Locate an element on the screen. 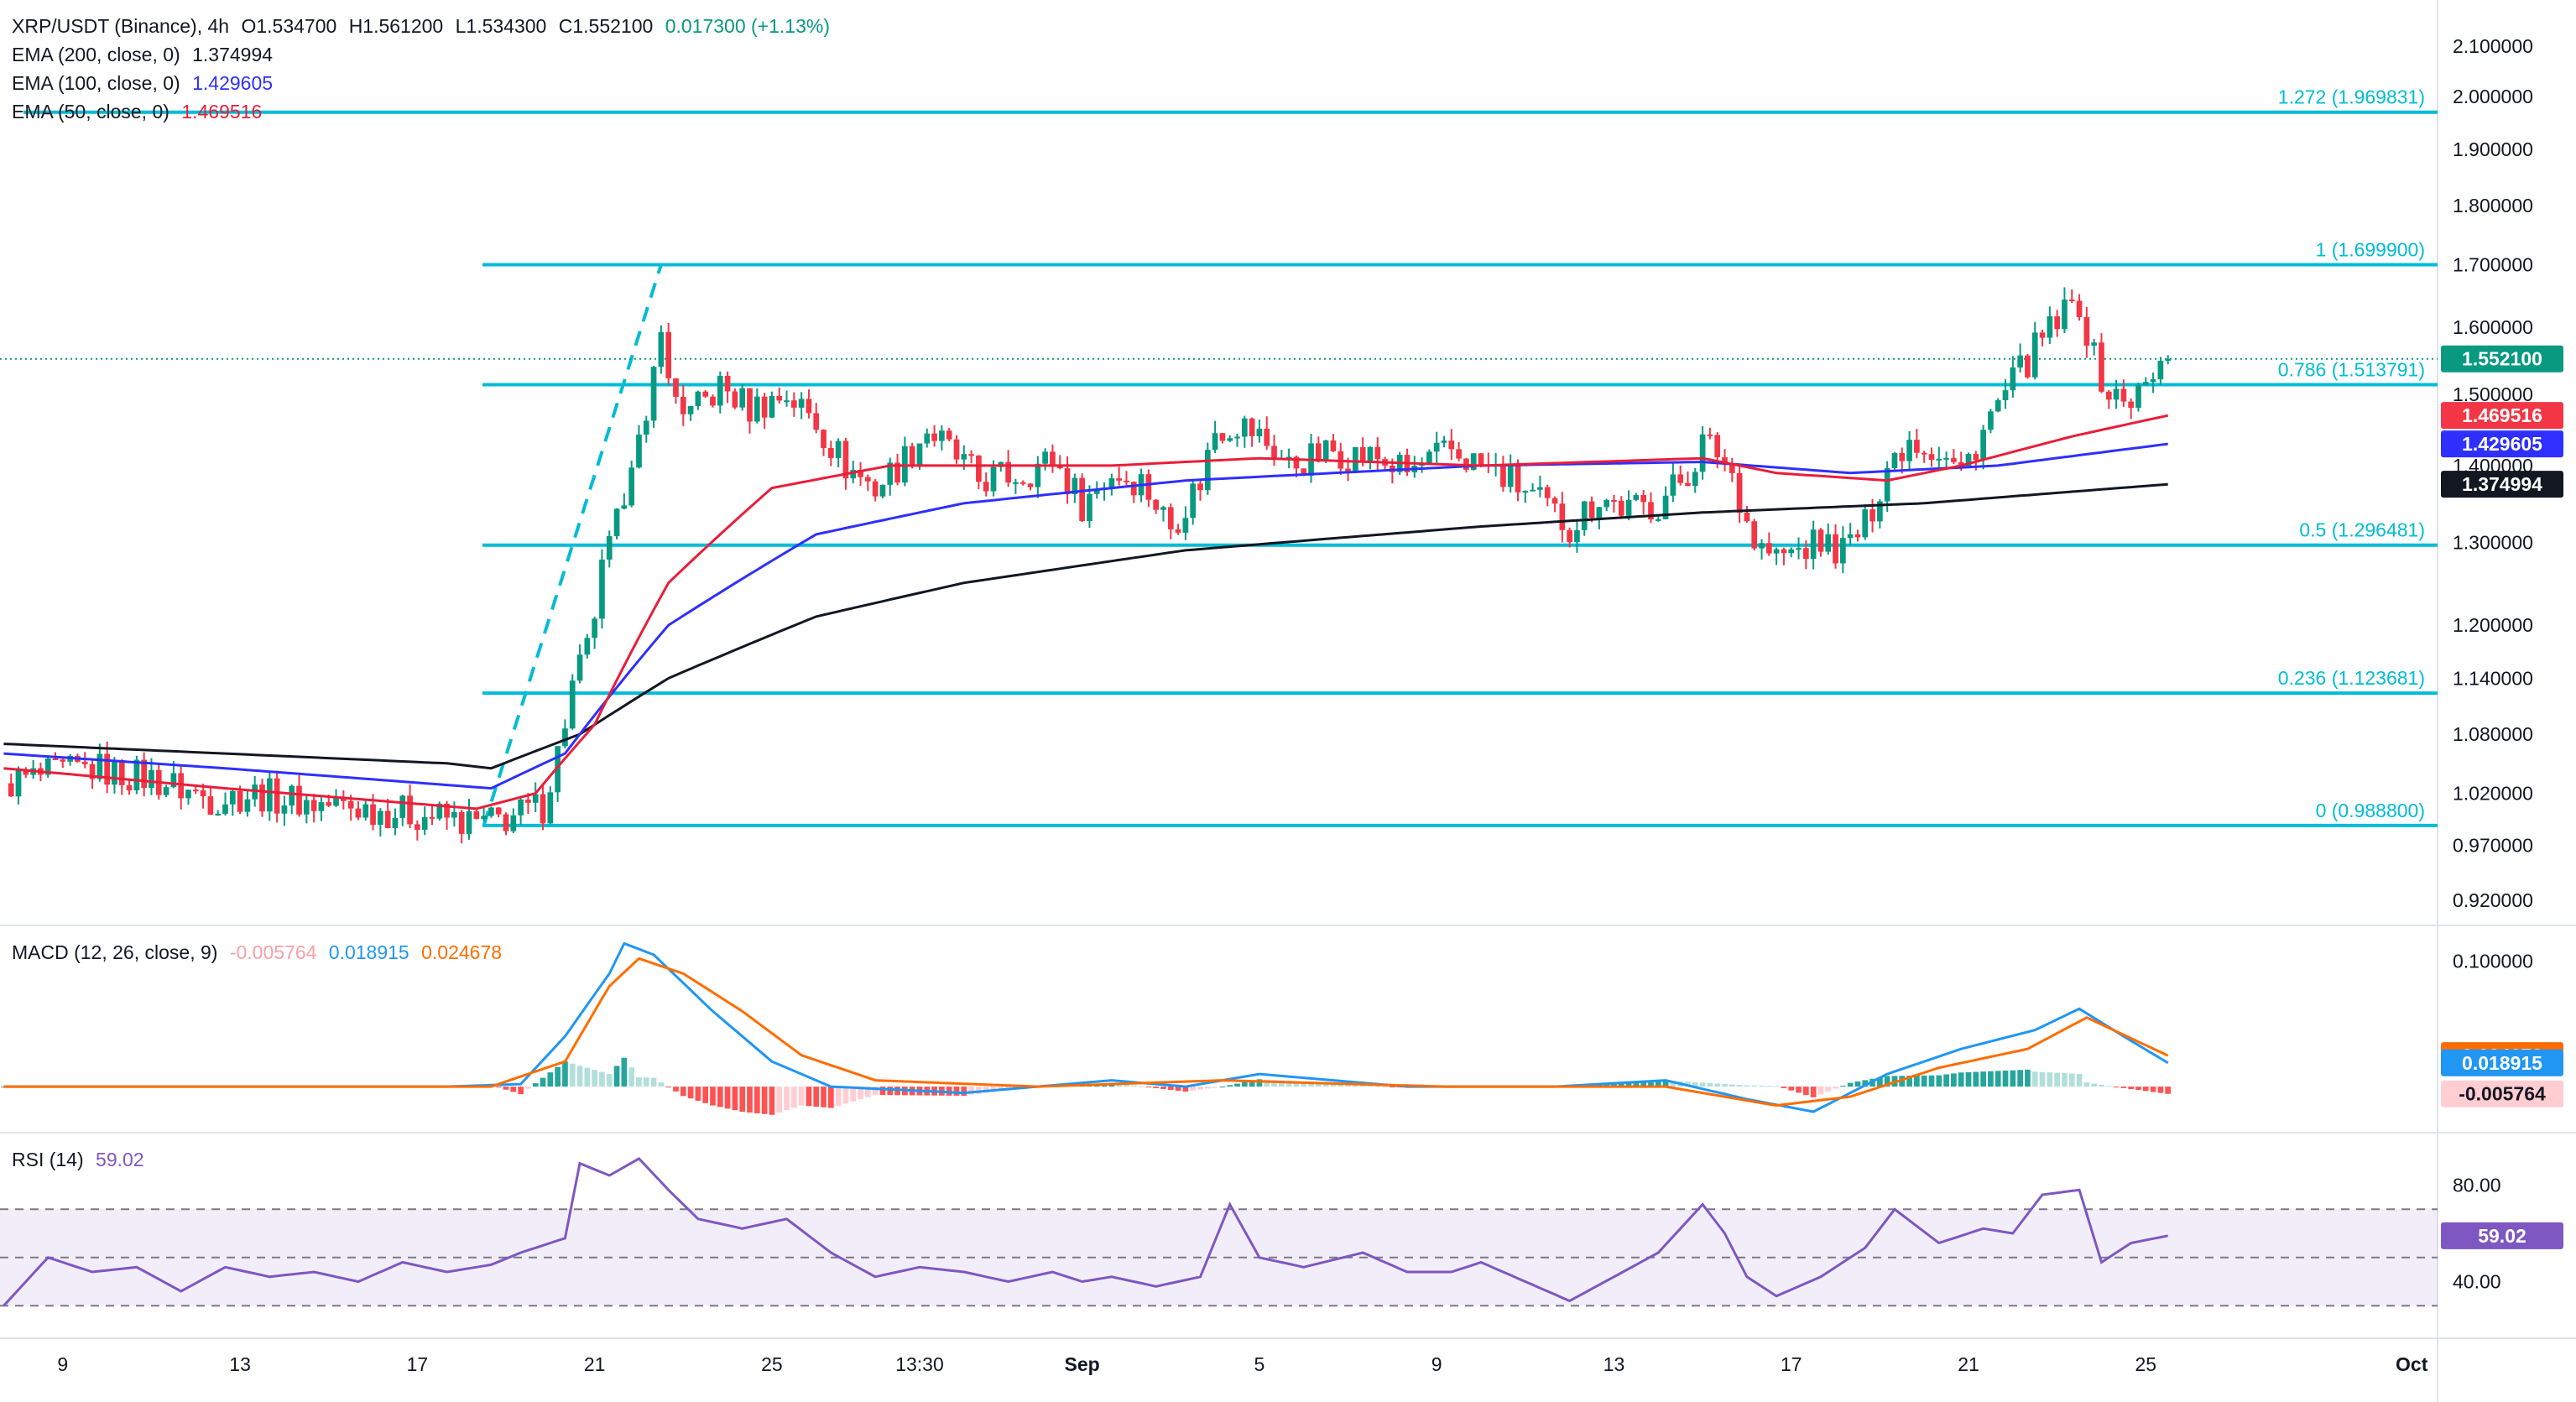 The width and height of the screenshot is (2576, 1402). macd-signal-line is located at coordinates (1086, 1032).